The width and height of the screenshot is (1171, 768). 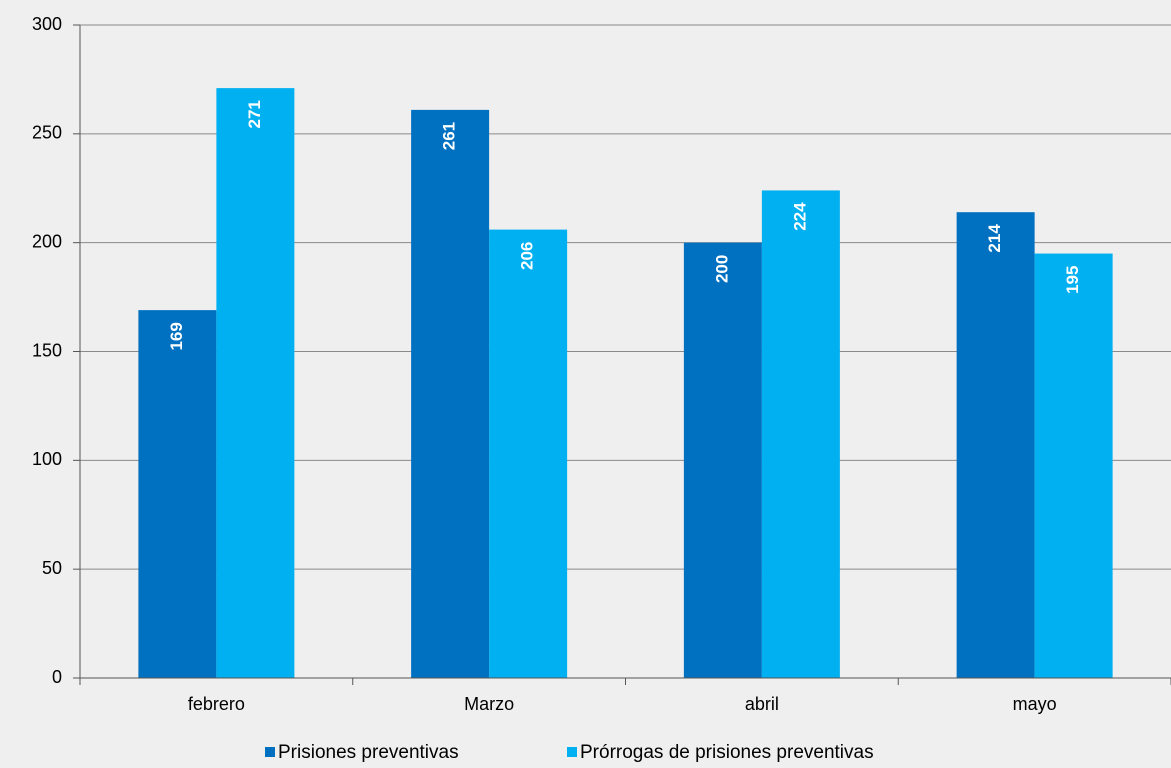 What do you see at coordinates (1035, 704) in the screenshot?
I see `x-tick-label: mayo` at bounding box center [1035, 704].